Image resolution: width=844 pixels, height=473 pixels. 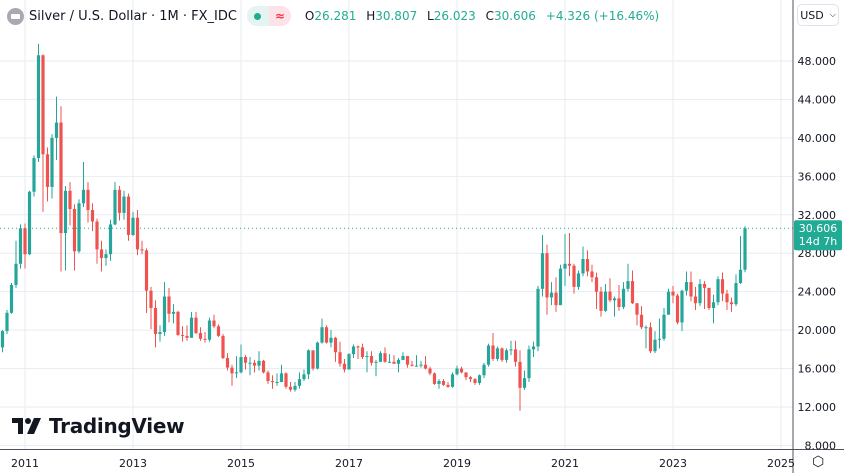 What do you see at coordinates (117, 426) in the screenshot?
I see `brand-name: TradingView` at bounding box center [117, 426].